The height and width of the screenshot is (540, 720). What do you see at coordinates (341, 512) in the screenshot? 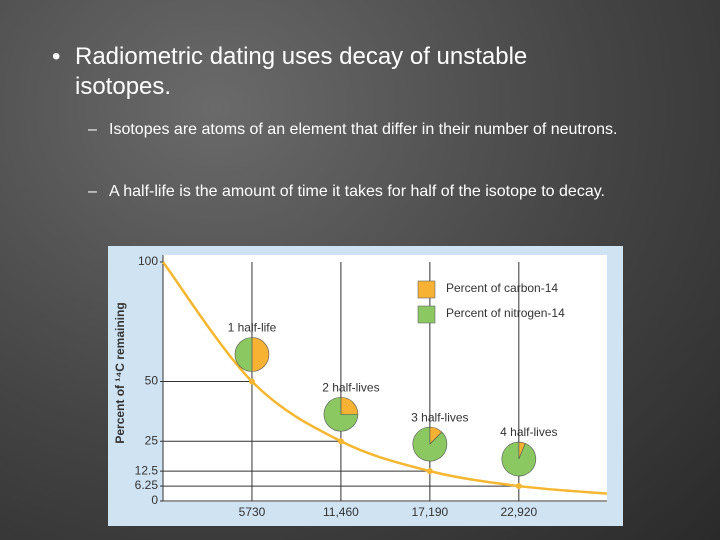
I see `x-tick-label: 11,460` at bounding box center [341, 512].